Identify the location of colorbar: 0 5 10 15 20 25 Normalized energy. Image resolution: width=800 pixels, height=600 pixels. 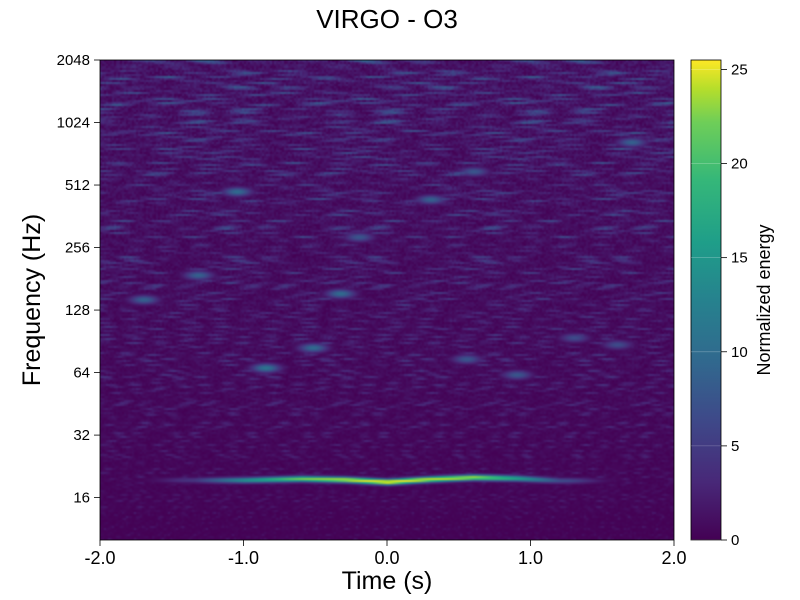
(732, 304).